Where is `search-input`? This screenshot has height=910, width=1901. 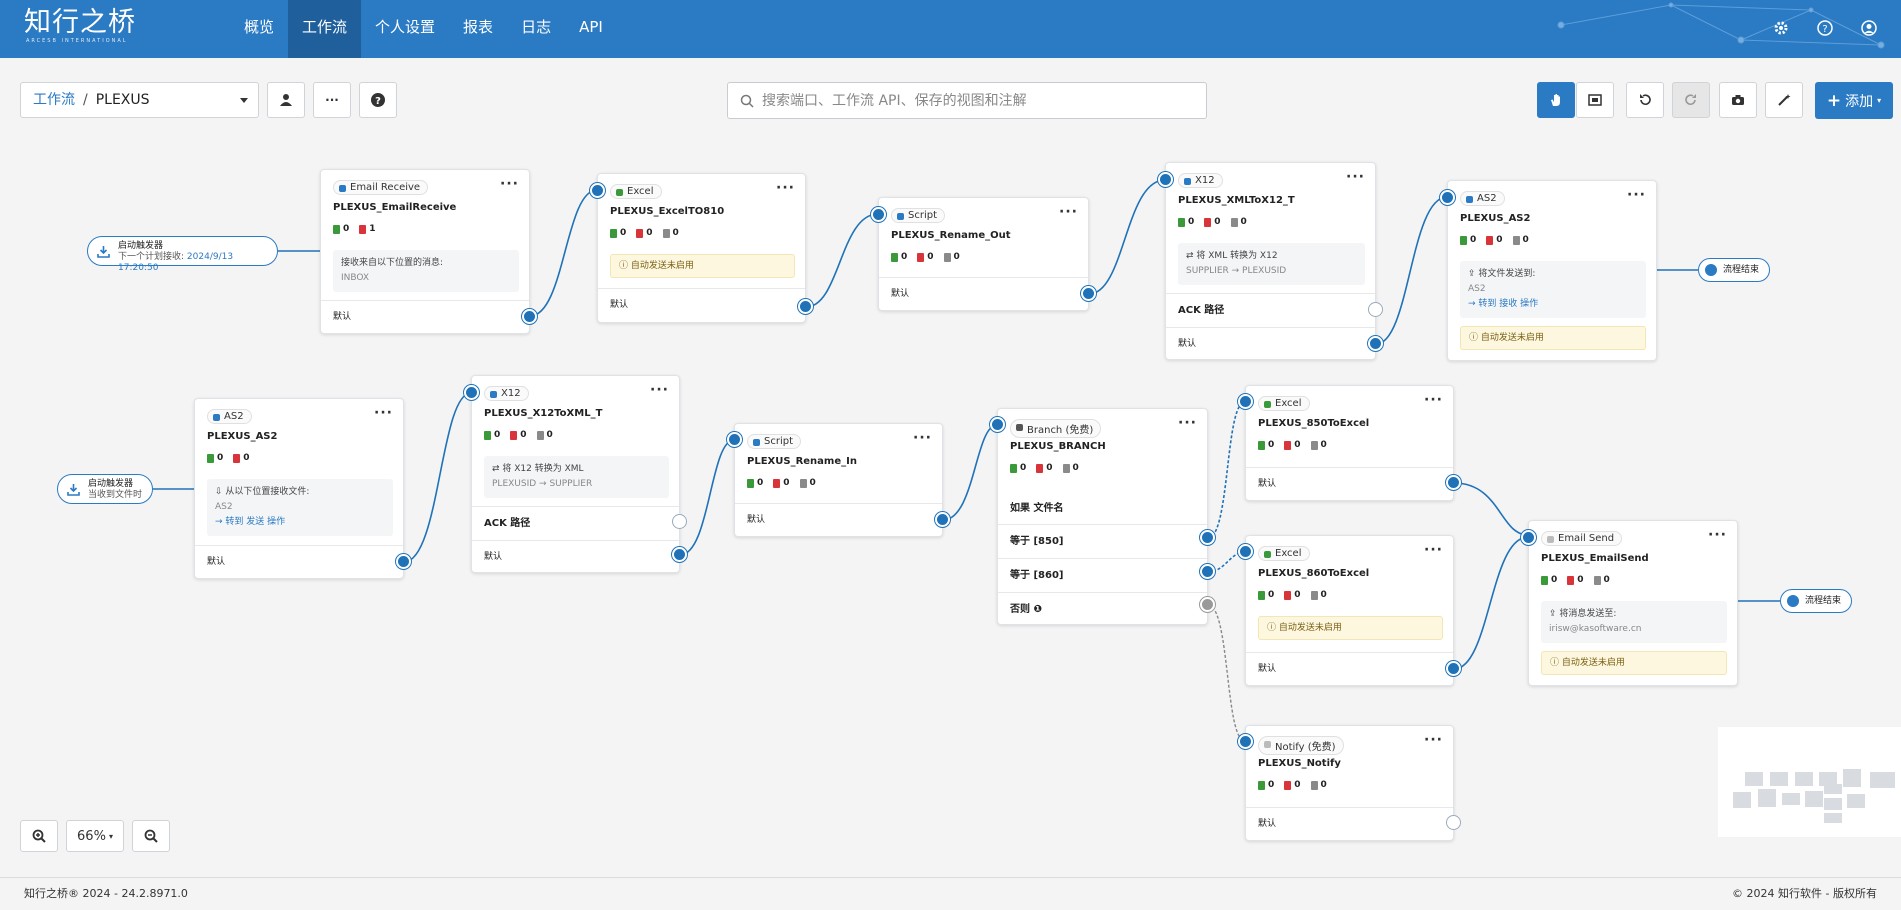 search-input is located at coordinates (982, 100).